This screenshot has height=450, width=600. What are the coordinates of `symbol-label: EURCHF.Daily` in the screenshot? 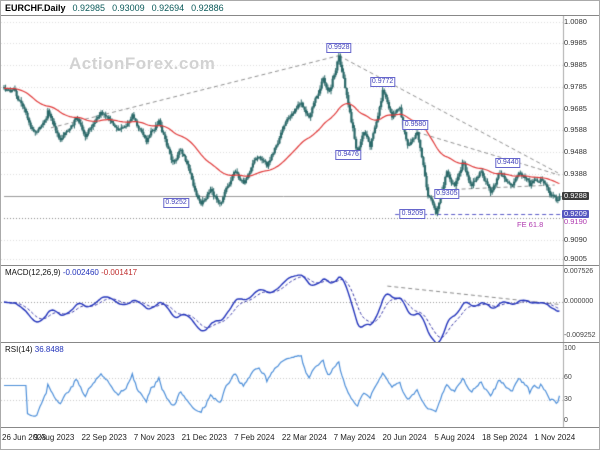 It's located at (35, 8).